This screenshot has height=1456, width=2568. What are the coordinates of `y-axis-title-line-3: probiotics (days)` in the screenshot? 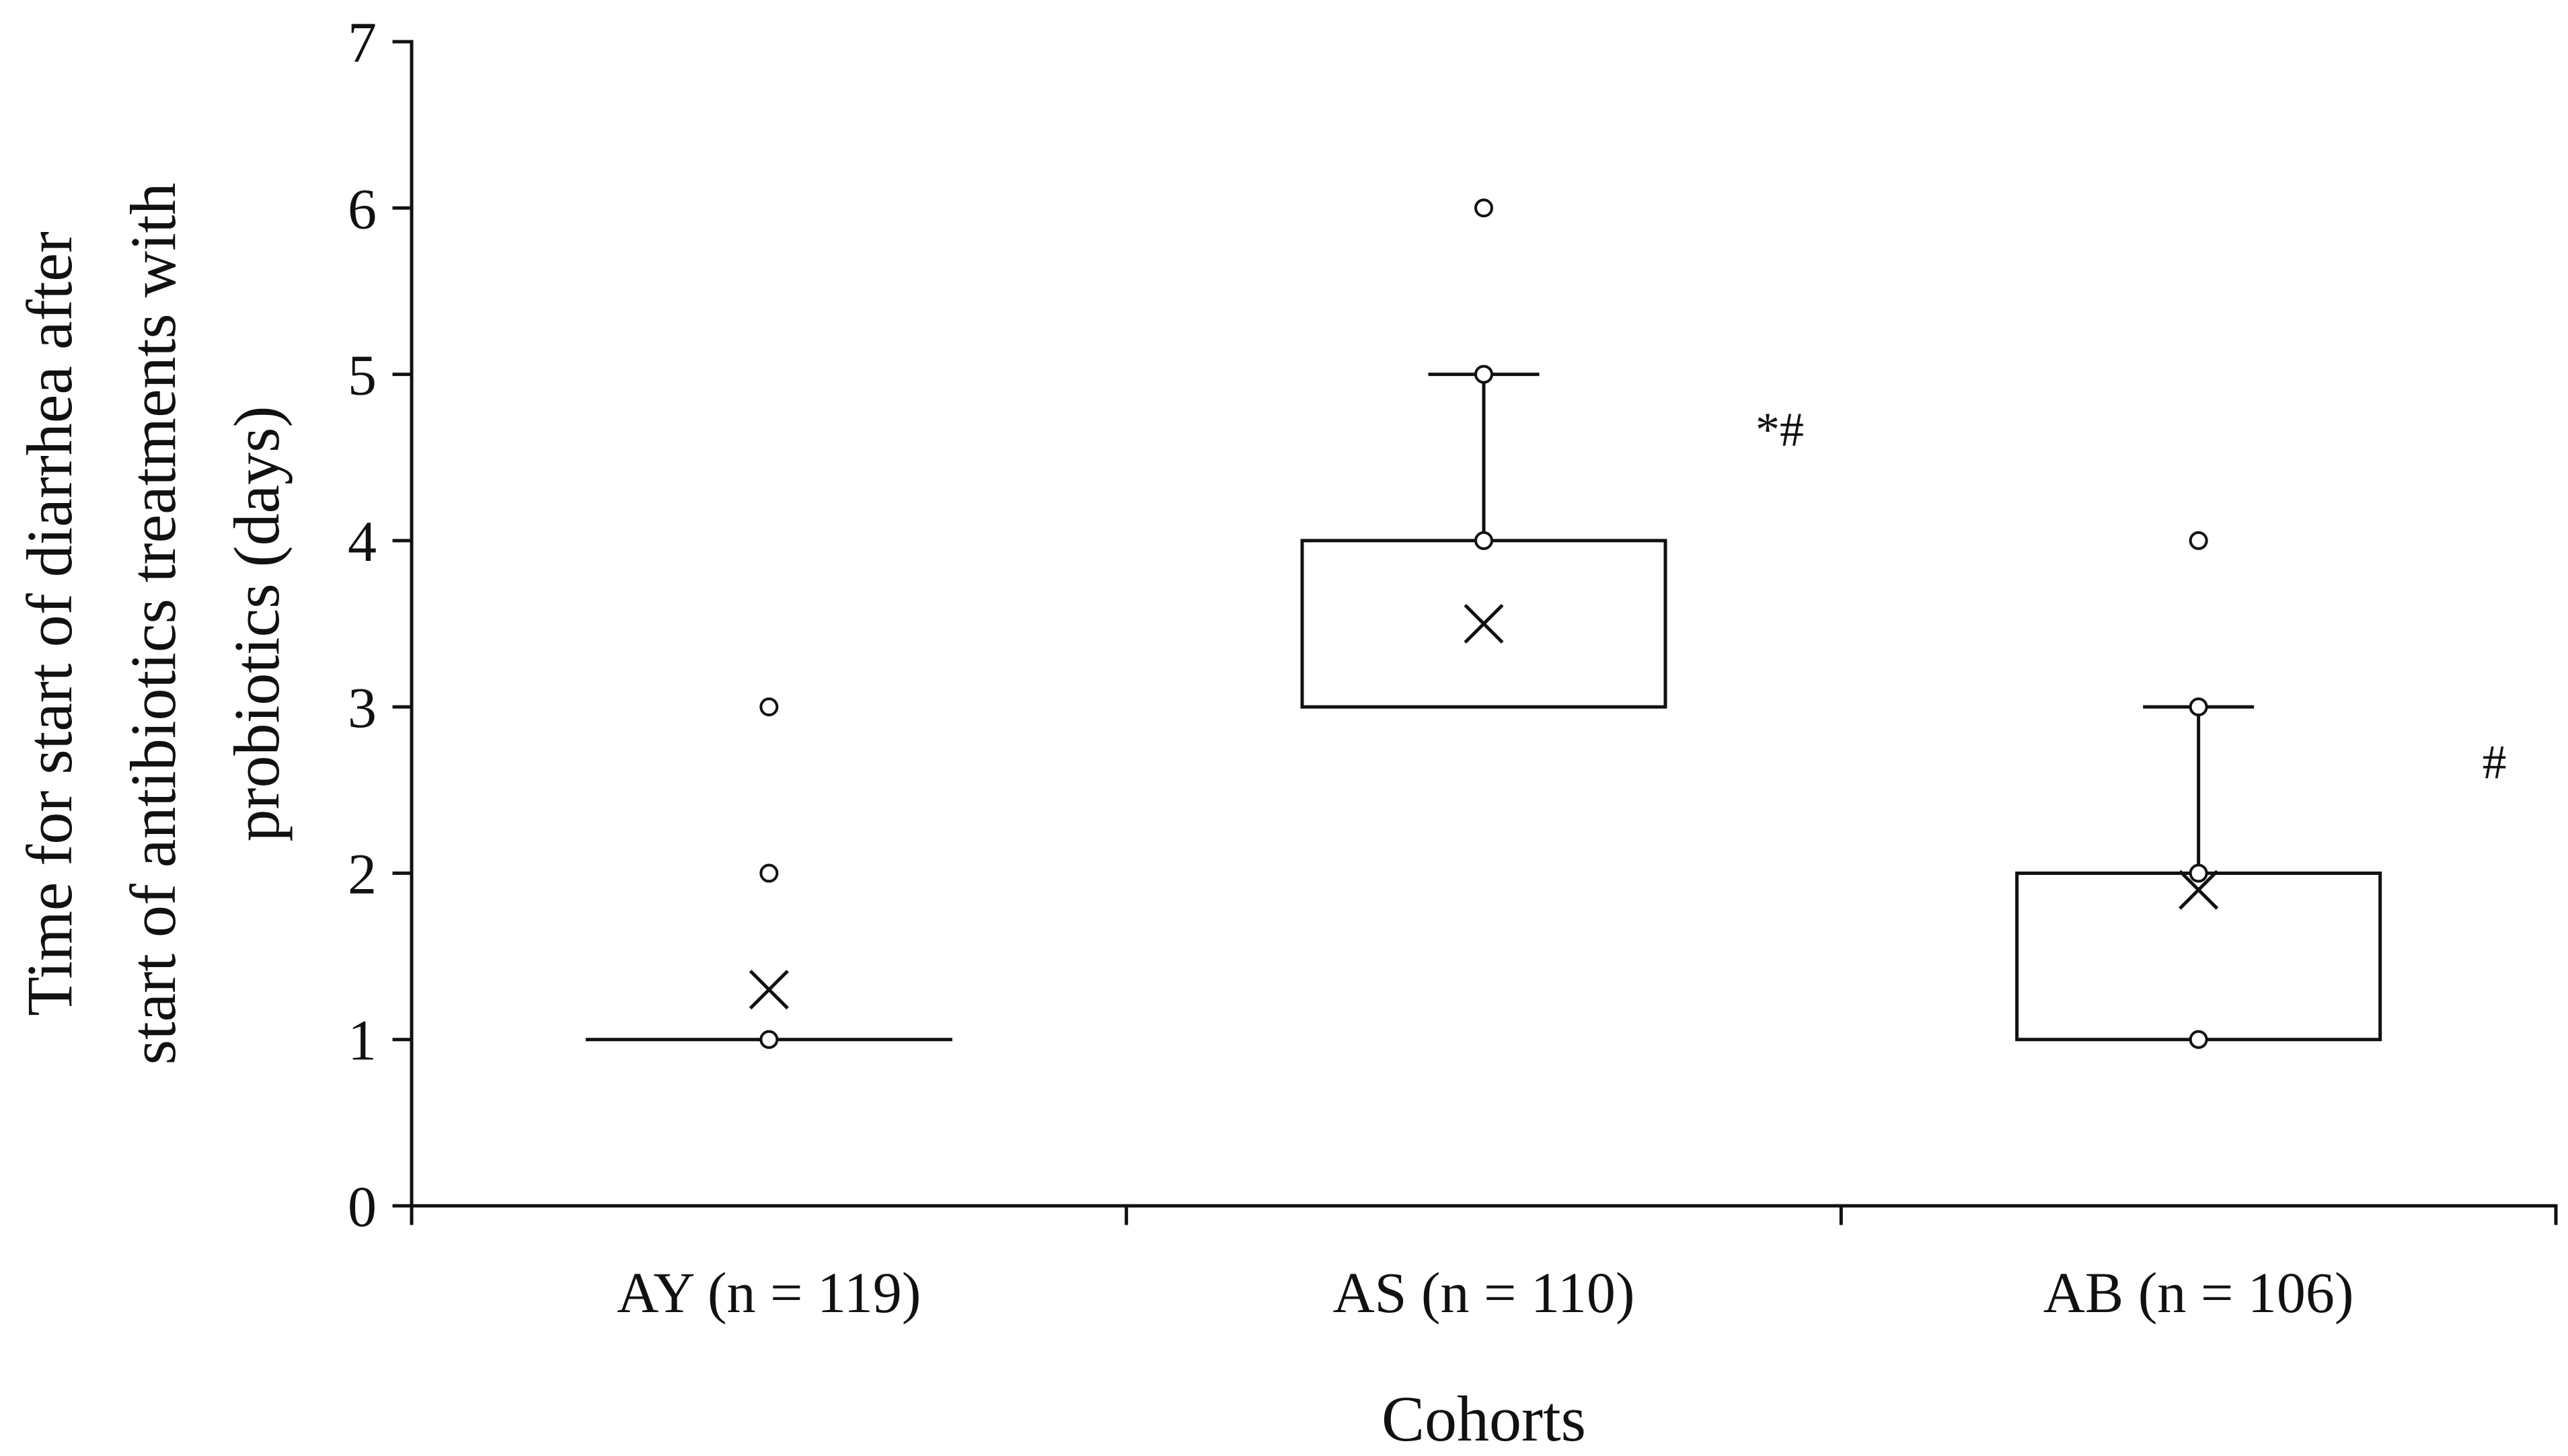 It's located at (257, 624).